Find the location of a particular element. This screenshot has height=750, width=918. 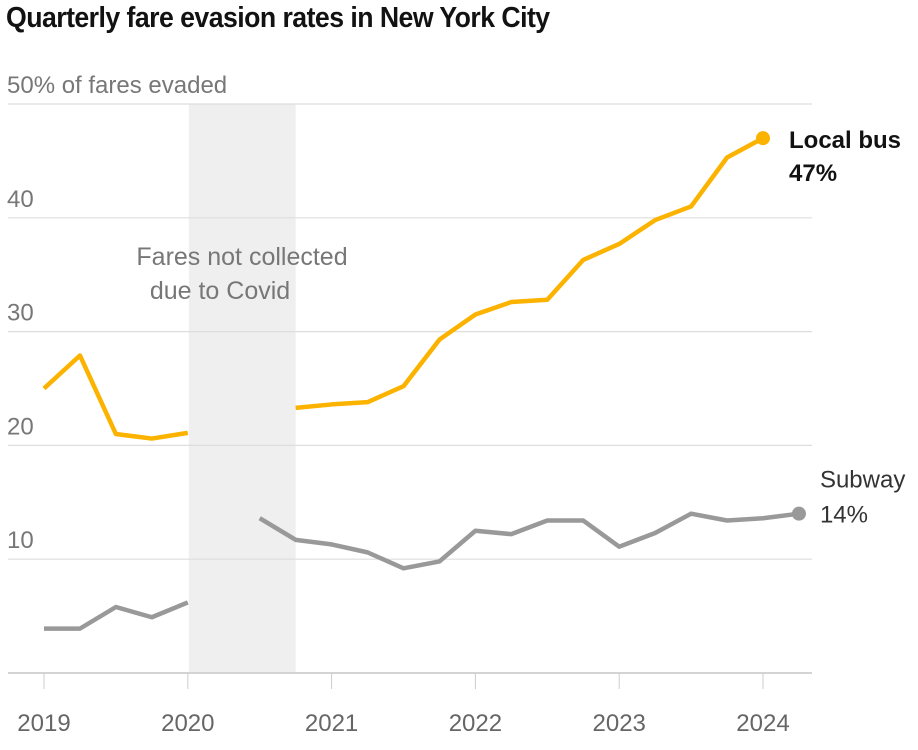

covid-annotation-line-2: due to Covid is located at coordinates (220, 291).